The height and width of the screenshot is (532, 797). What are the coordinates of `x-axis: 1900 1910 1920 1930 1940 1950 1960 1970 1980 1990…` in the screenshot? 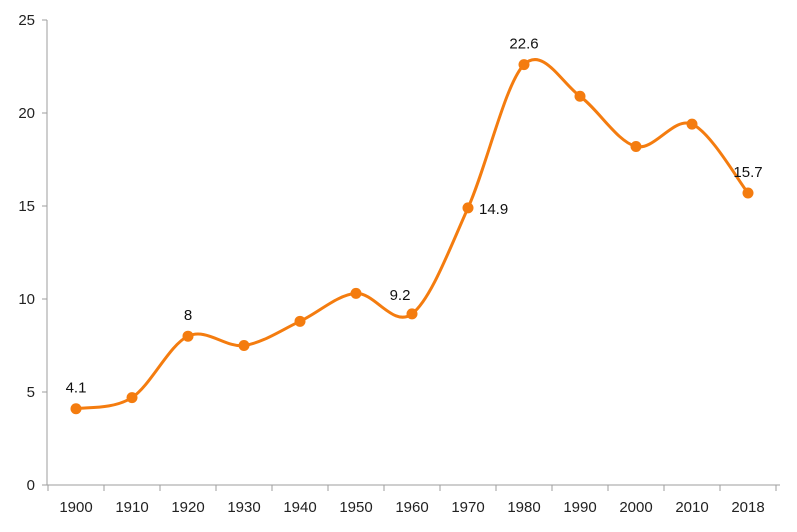 It's located at (413, 500).